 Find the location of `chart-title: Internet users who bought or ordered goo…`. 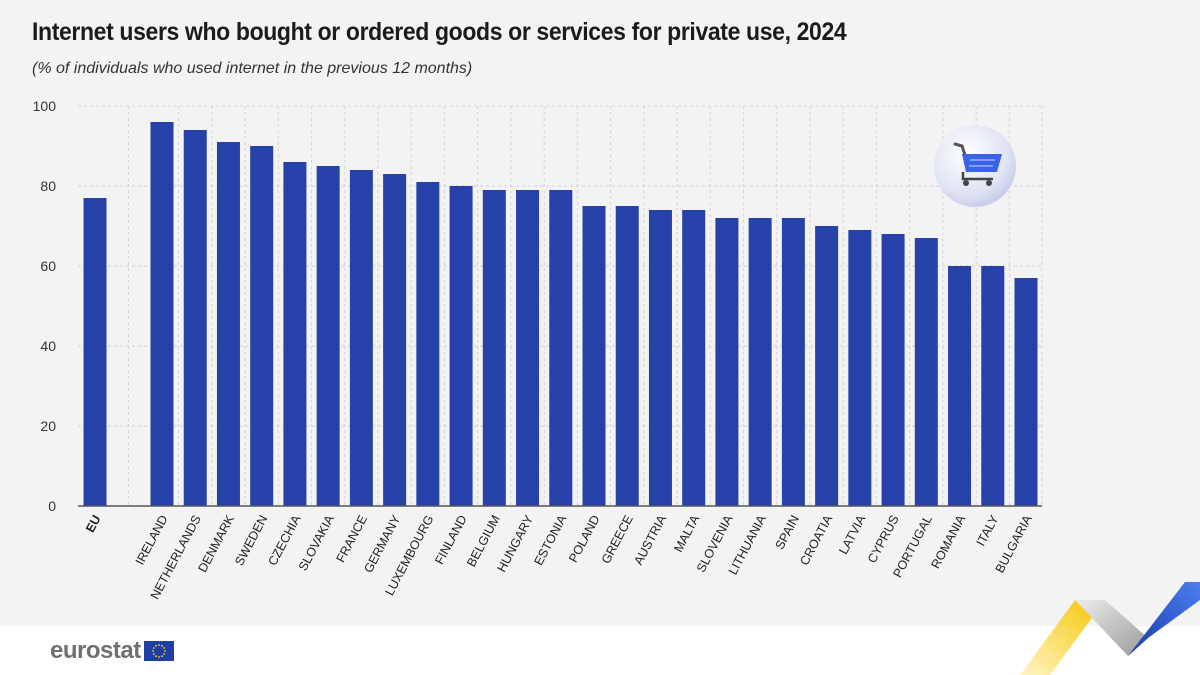

chart-title: Internet users who bought or ordered goo… is located at coordinates (439, 32).